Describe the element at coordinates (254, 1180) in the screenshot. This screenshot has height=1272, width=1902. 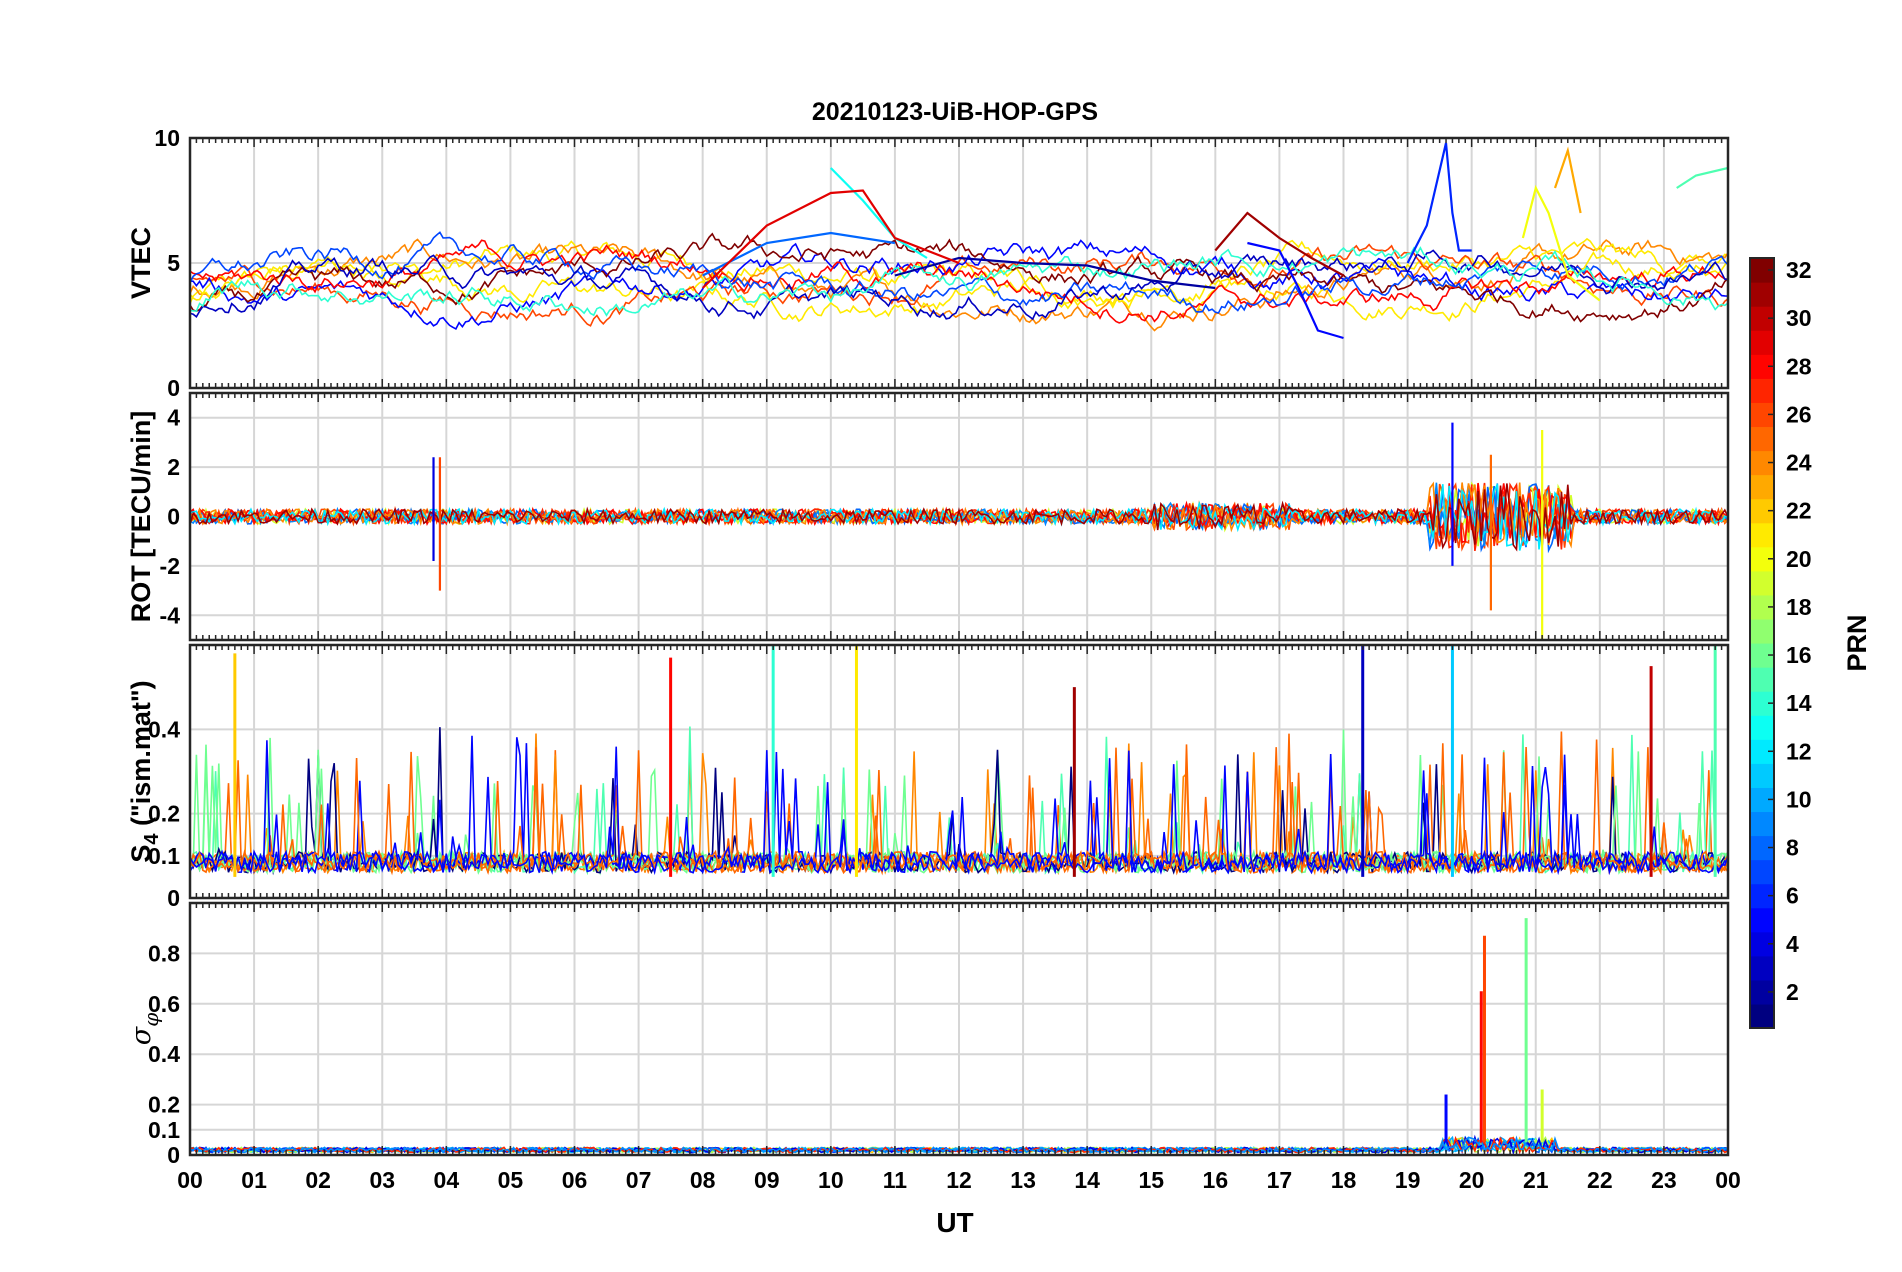
I see `x-tick-label: 01` at that location.